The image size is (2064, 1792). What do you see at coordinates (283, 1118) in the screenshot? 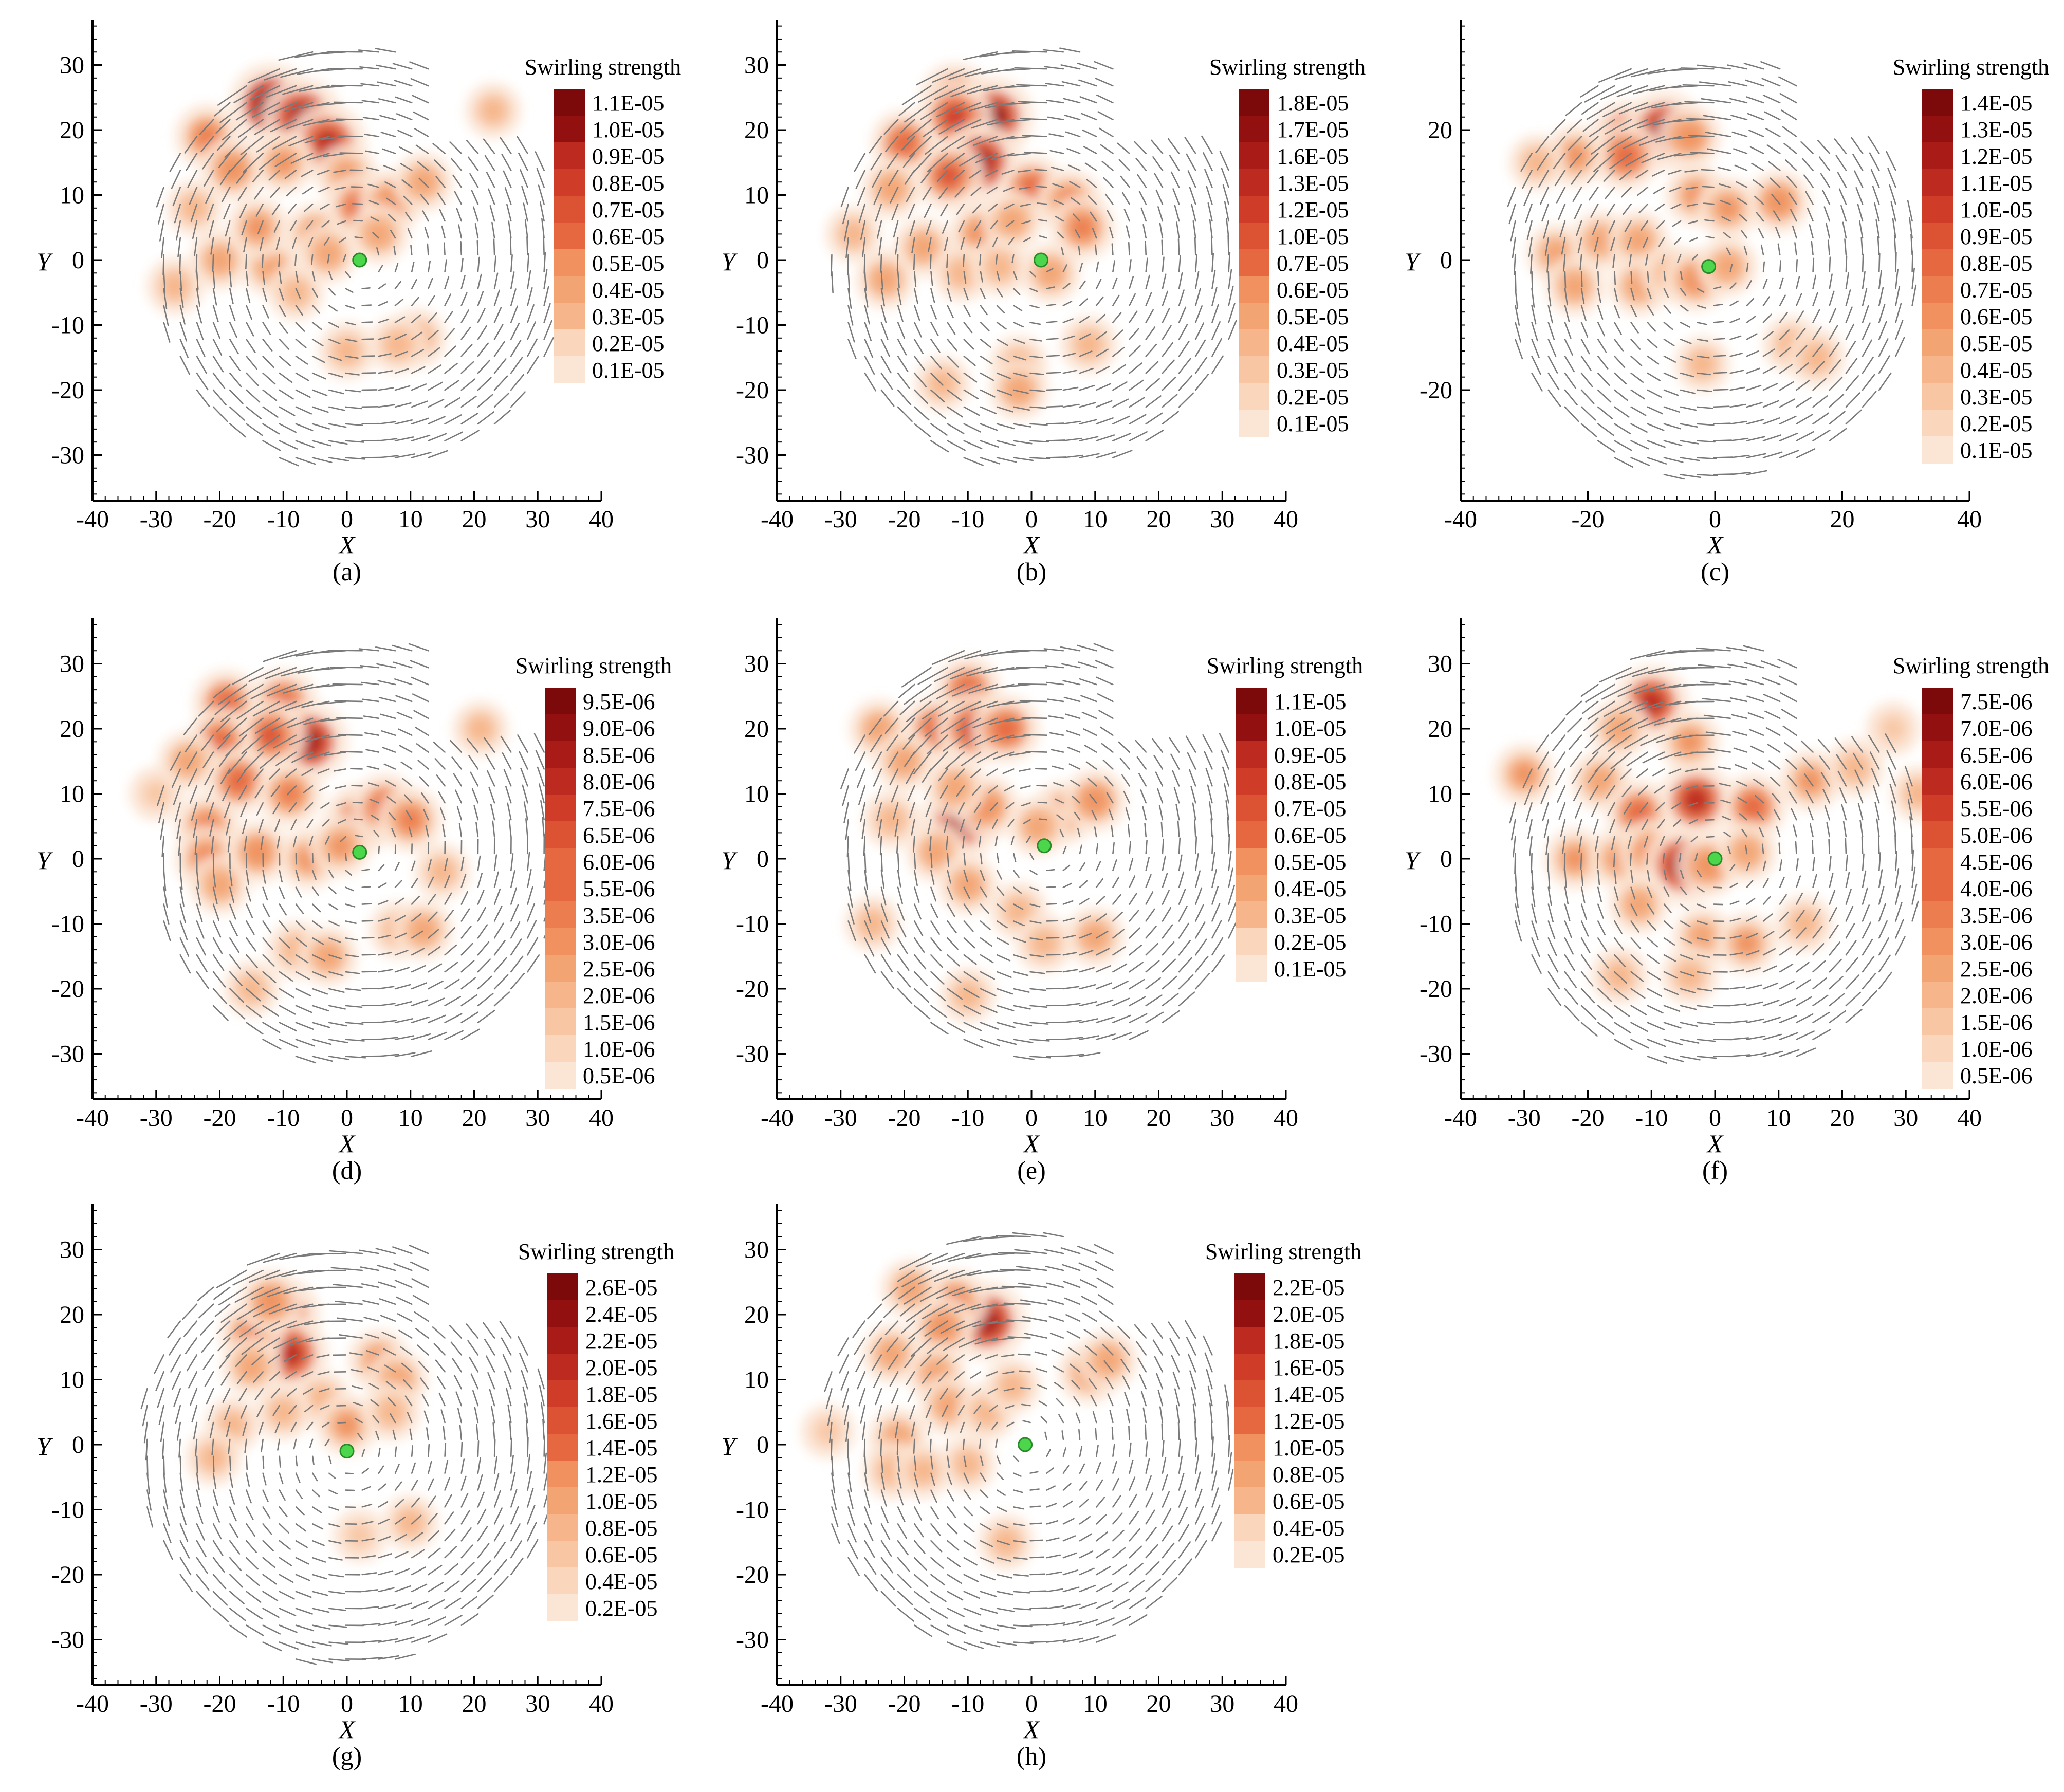
I see `x-tick-label: -10` at bounding box center [283, 1118].